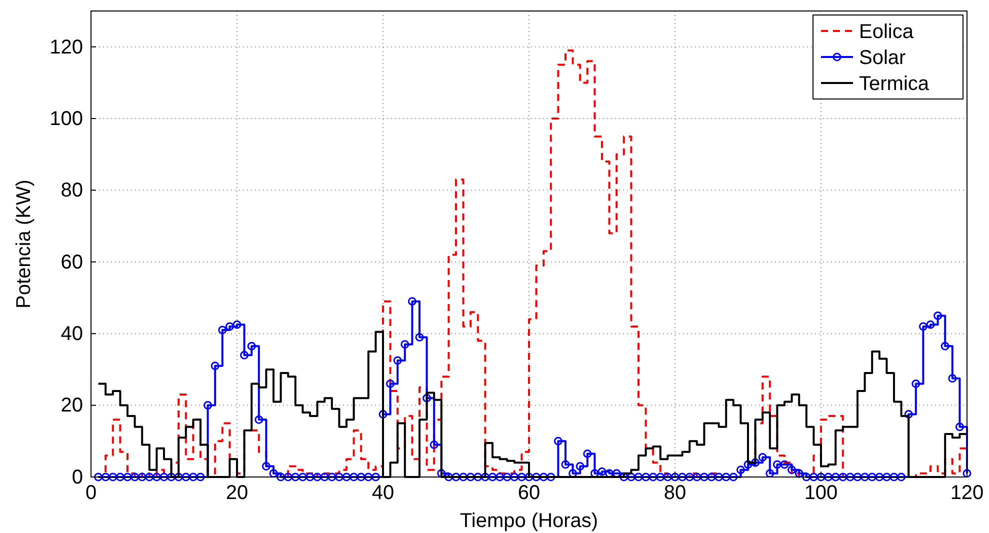 The height and width of the screenshot is (533, 989). What do you see at coordinates (383, 493) in the screenshot?
I see `x-tick-label: 40` at bounding box center [383, 493].